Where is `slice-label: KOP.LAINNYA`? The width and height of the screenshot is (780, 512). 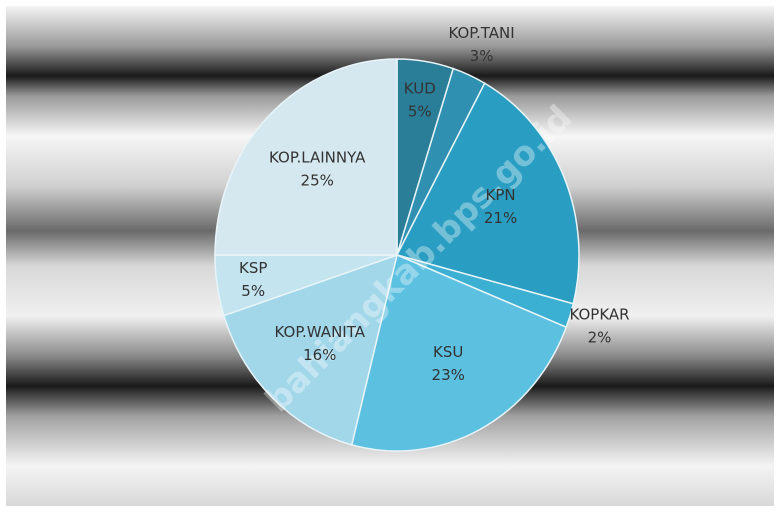
slice-label: KOP.LAINNYA is located at coordinates (317, 158).